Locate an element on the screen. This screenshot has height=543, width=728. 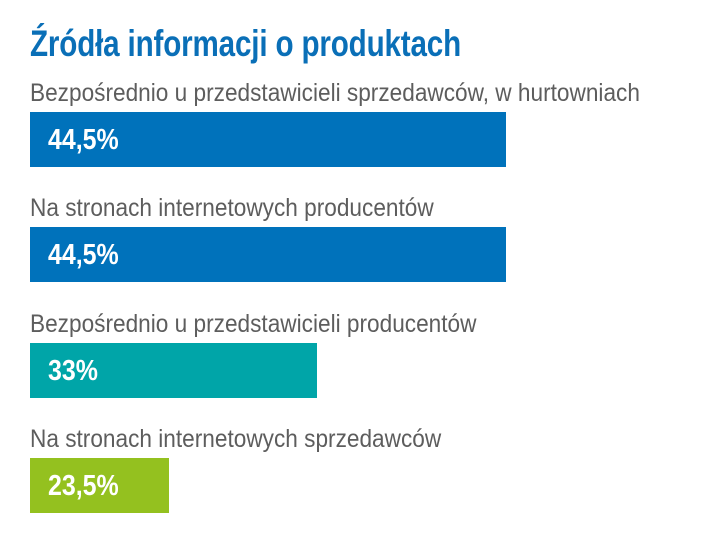
bar: 33% is located at coordinates (173, 370).